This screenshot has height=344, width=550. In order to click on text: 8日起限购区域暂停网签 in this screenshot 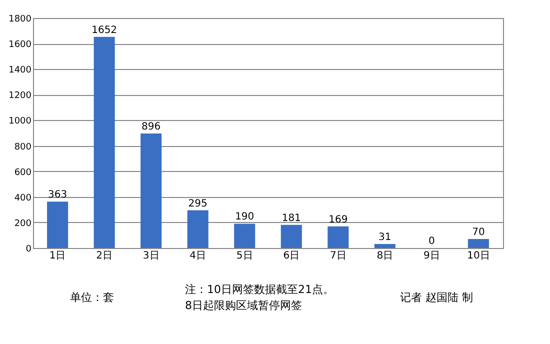, I will do `click(243, 305)`.